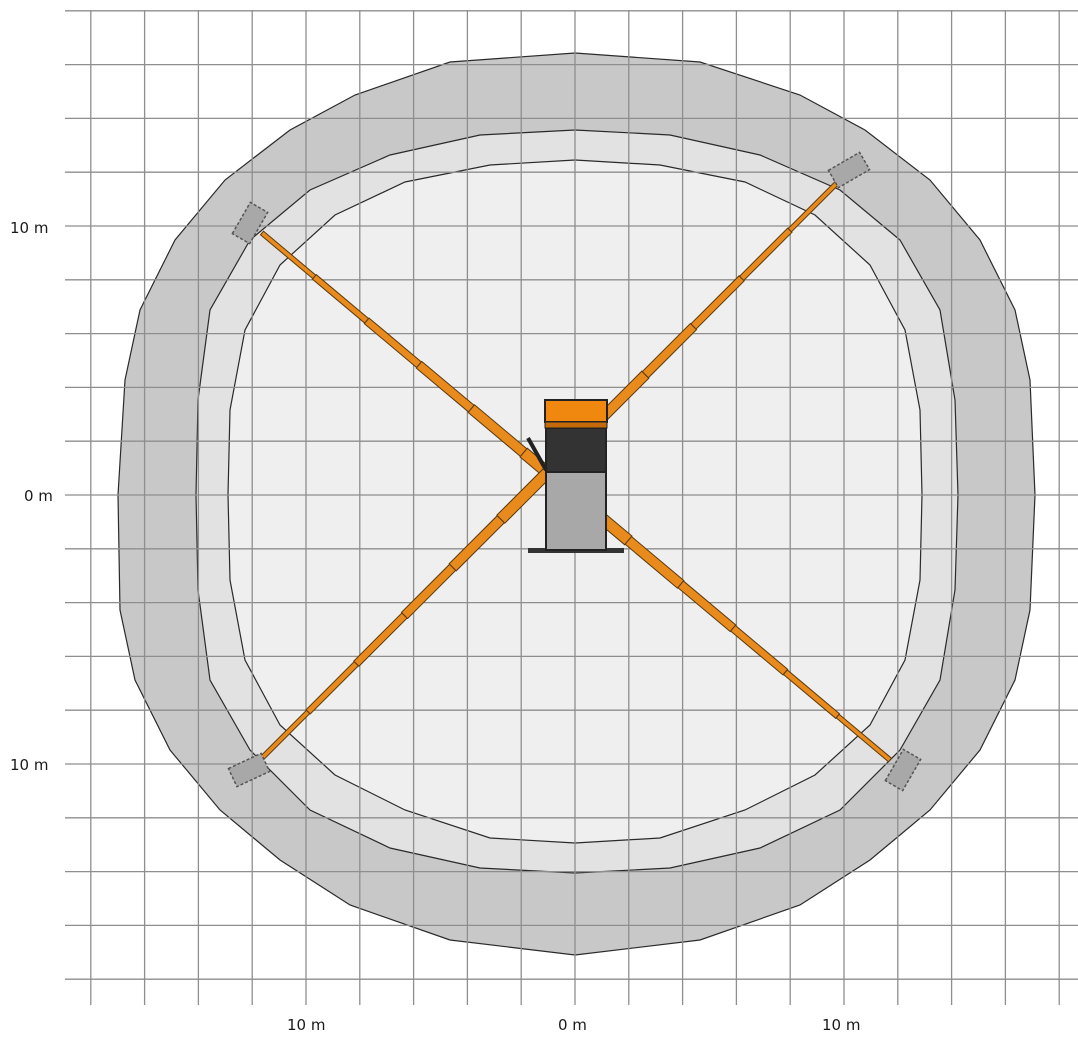 The width and height of the screenshot is (1078, 1037). I want to click on boom-segment, so click(864, 738).